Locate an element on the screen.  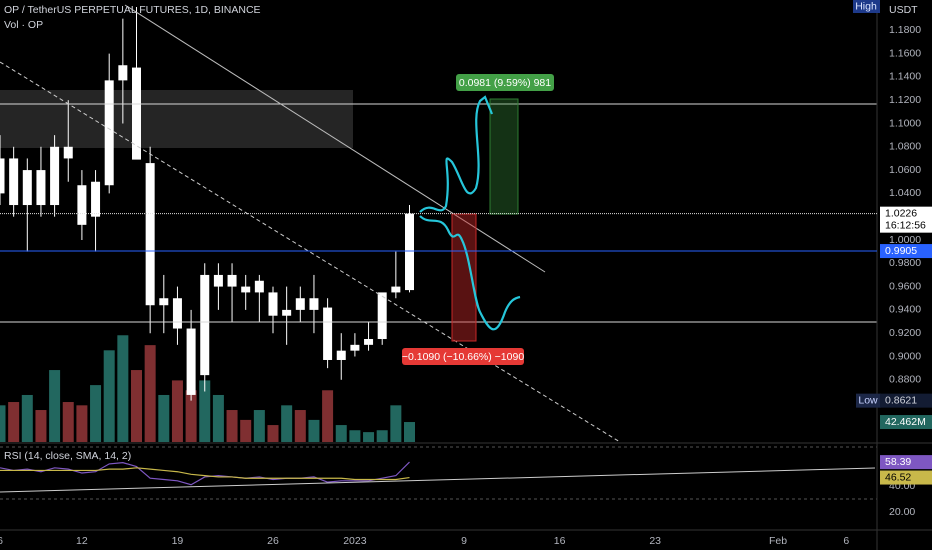
rsi-tag: 46.52 is located at coordinates (898, 477).